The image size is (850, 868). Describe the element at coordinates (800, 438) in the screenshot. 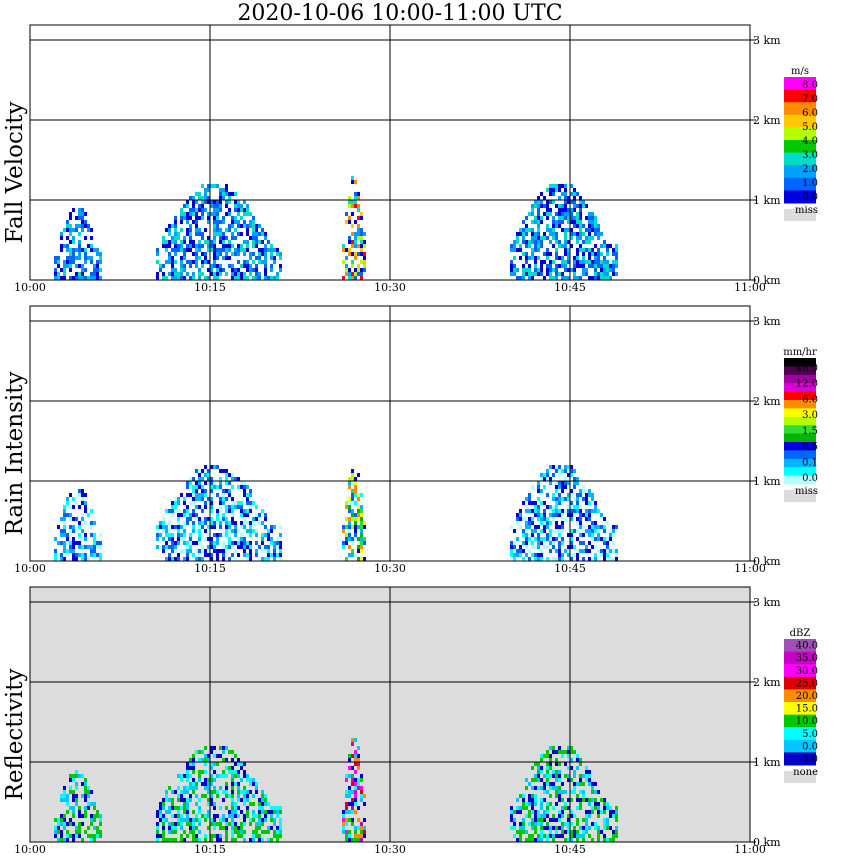

I see `colorbar-swatch` at that location.